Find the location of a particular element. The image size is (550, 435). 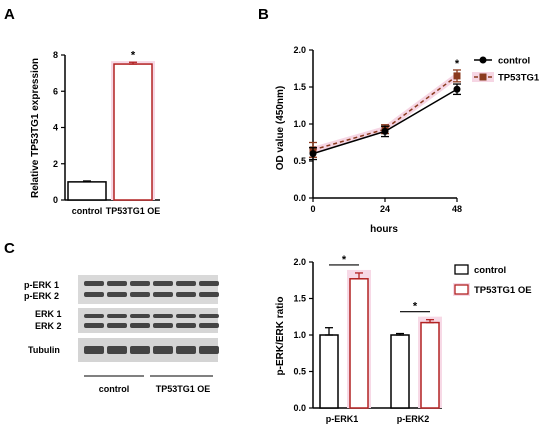

panel-a-significance: * is located at coordinates (133, 55).